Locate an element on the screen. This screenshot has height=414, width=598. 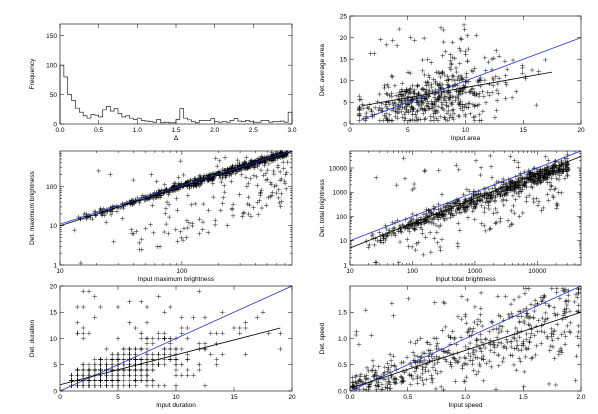
scatter-points is located at coordinates (465, 339).